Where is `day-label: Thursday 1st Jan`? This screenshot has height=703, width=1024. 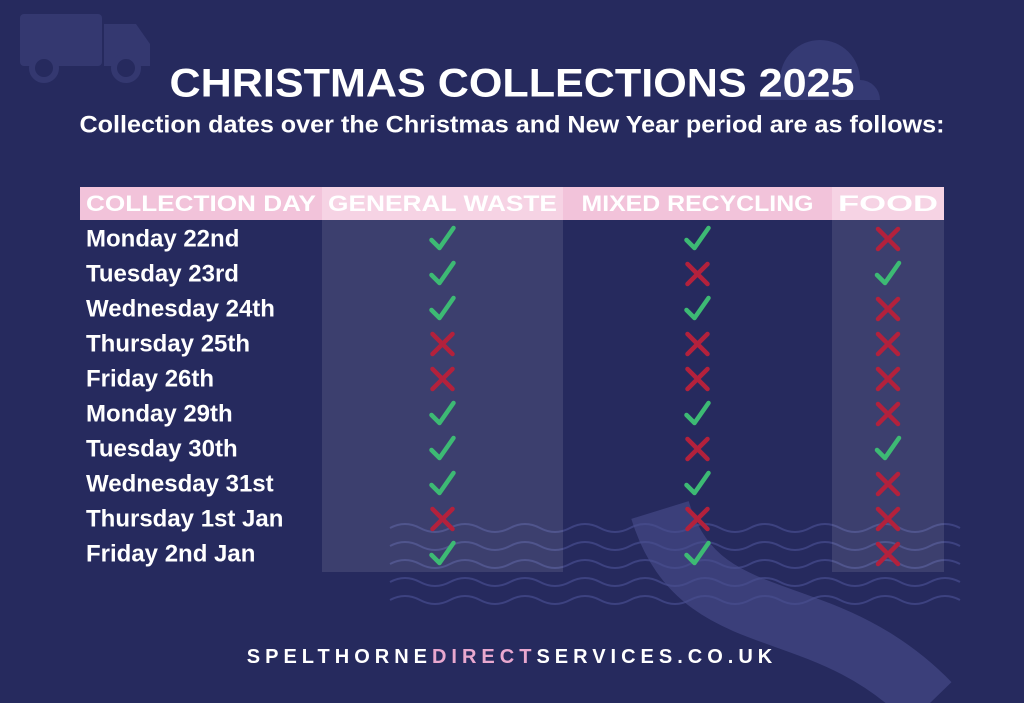
day-label: Thursday 1st Jan is located at coordinates (184, 518).